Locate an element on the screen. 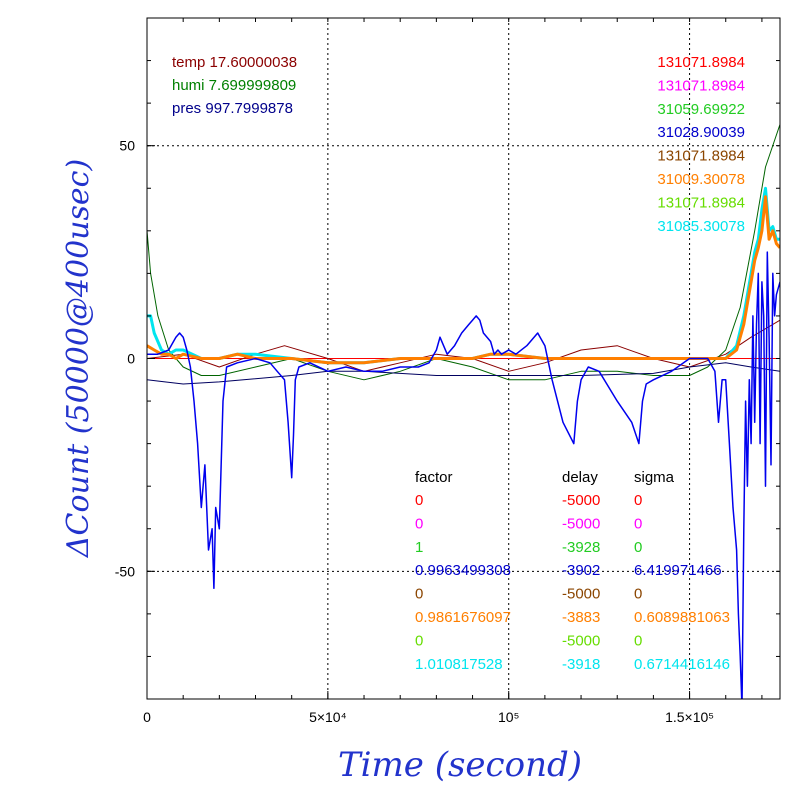 This screenshot has height=802, width=797. x-tick-label: 5×10⁴ is located at coordinates (328, 717).